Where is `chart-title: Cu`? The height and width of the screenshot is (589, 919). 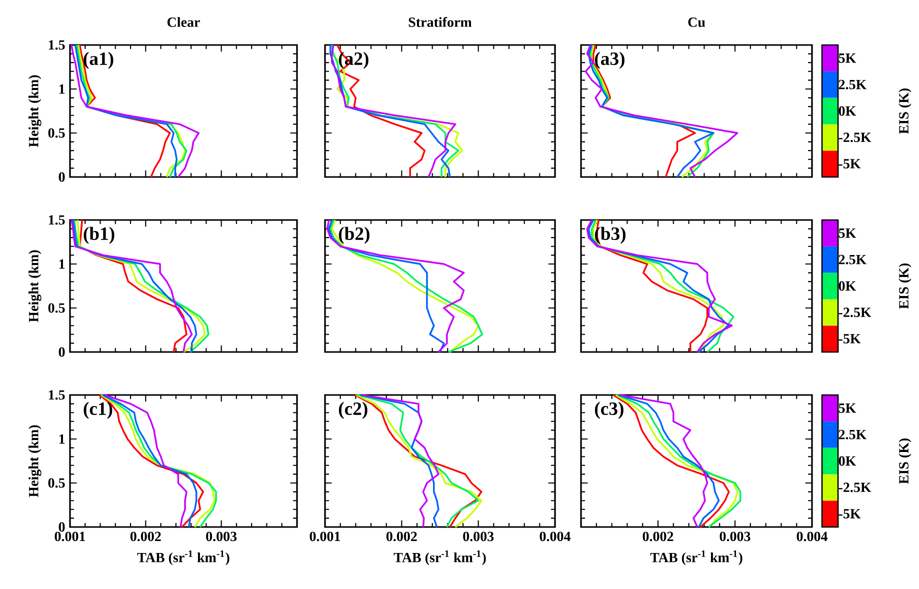 chart-title: Cu is located at coordinates (697, 22).